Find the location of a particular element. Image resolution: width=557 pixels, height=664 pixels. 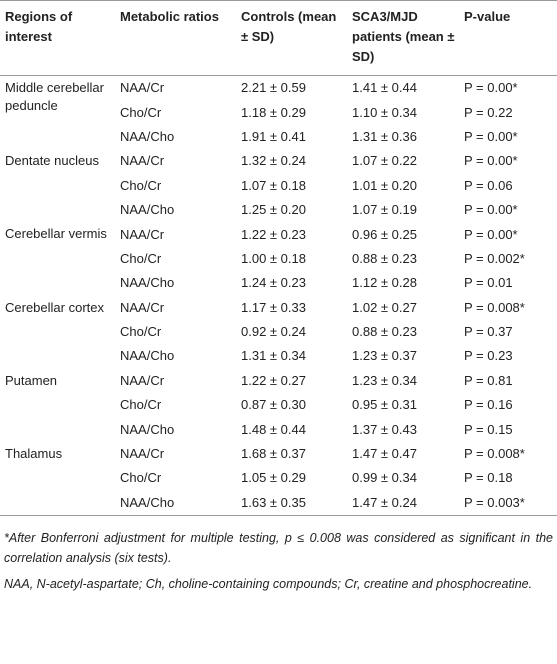

table-row: NAA/Cho 1.48 ± 0.44 1.37 ± 0.43 P = 0.15 is located at coordinates (278, 429).